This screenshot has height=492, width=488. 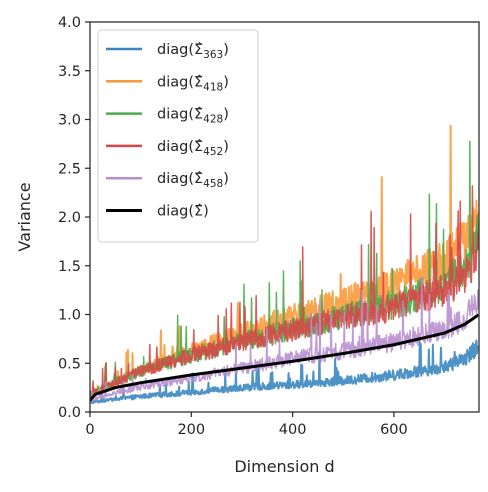 I want to click on legend-box, so click(x=178, y=136).